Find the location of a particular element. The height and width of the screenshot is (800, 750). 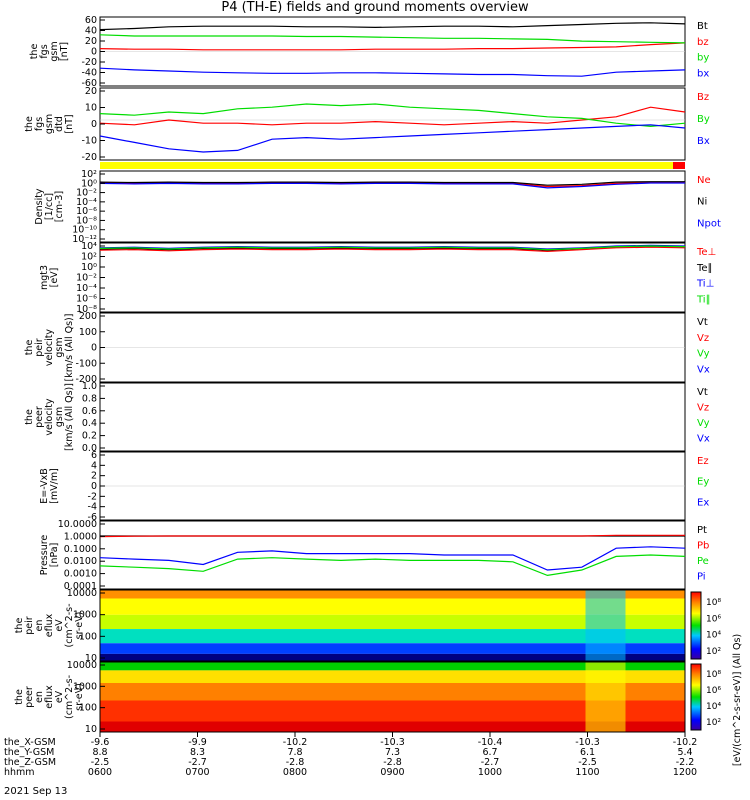

y-tick-label: 20 is located at coordinates (91, 91).